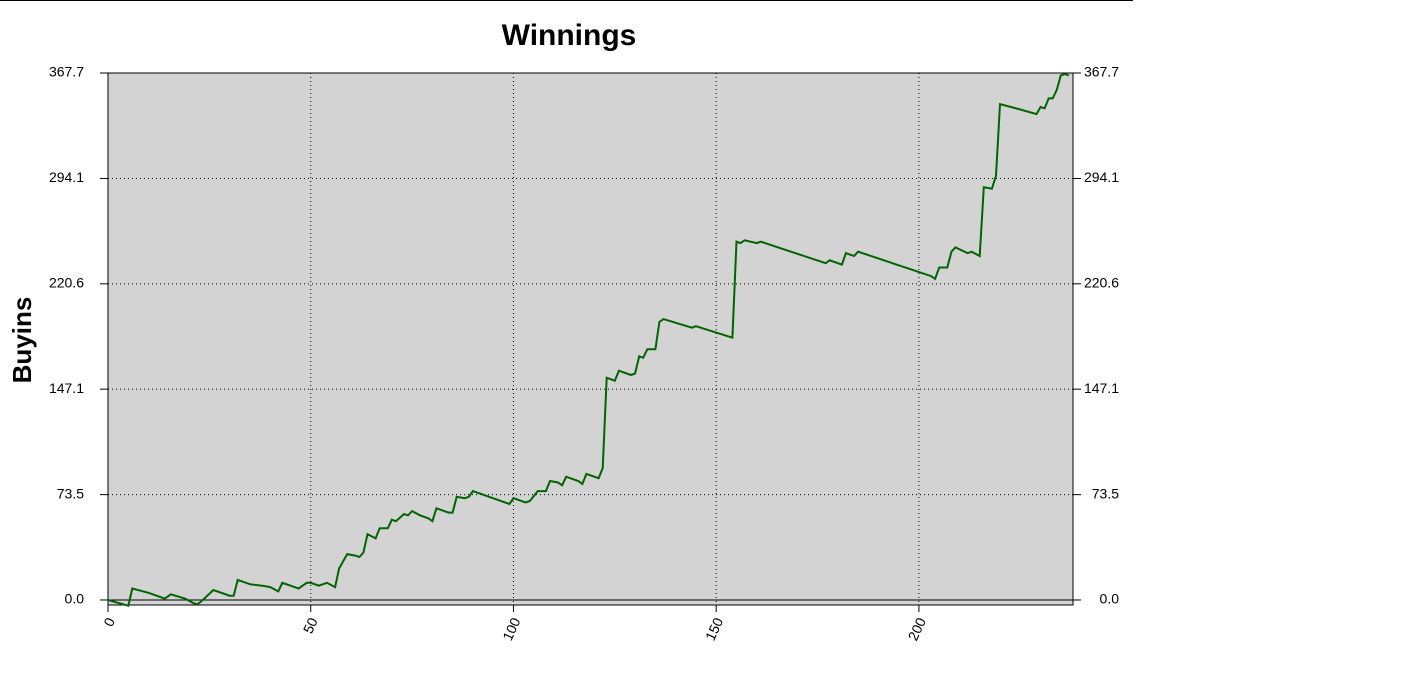  Describe the element at coordinates (70, 493) in the screenshot. I see `y-tick-label: 73.5` at that location.